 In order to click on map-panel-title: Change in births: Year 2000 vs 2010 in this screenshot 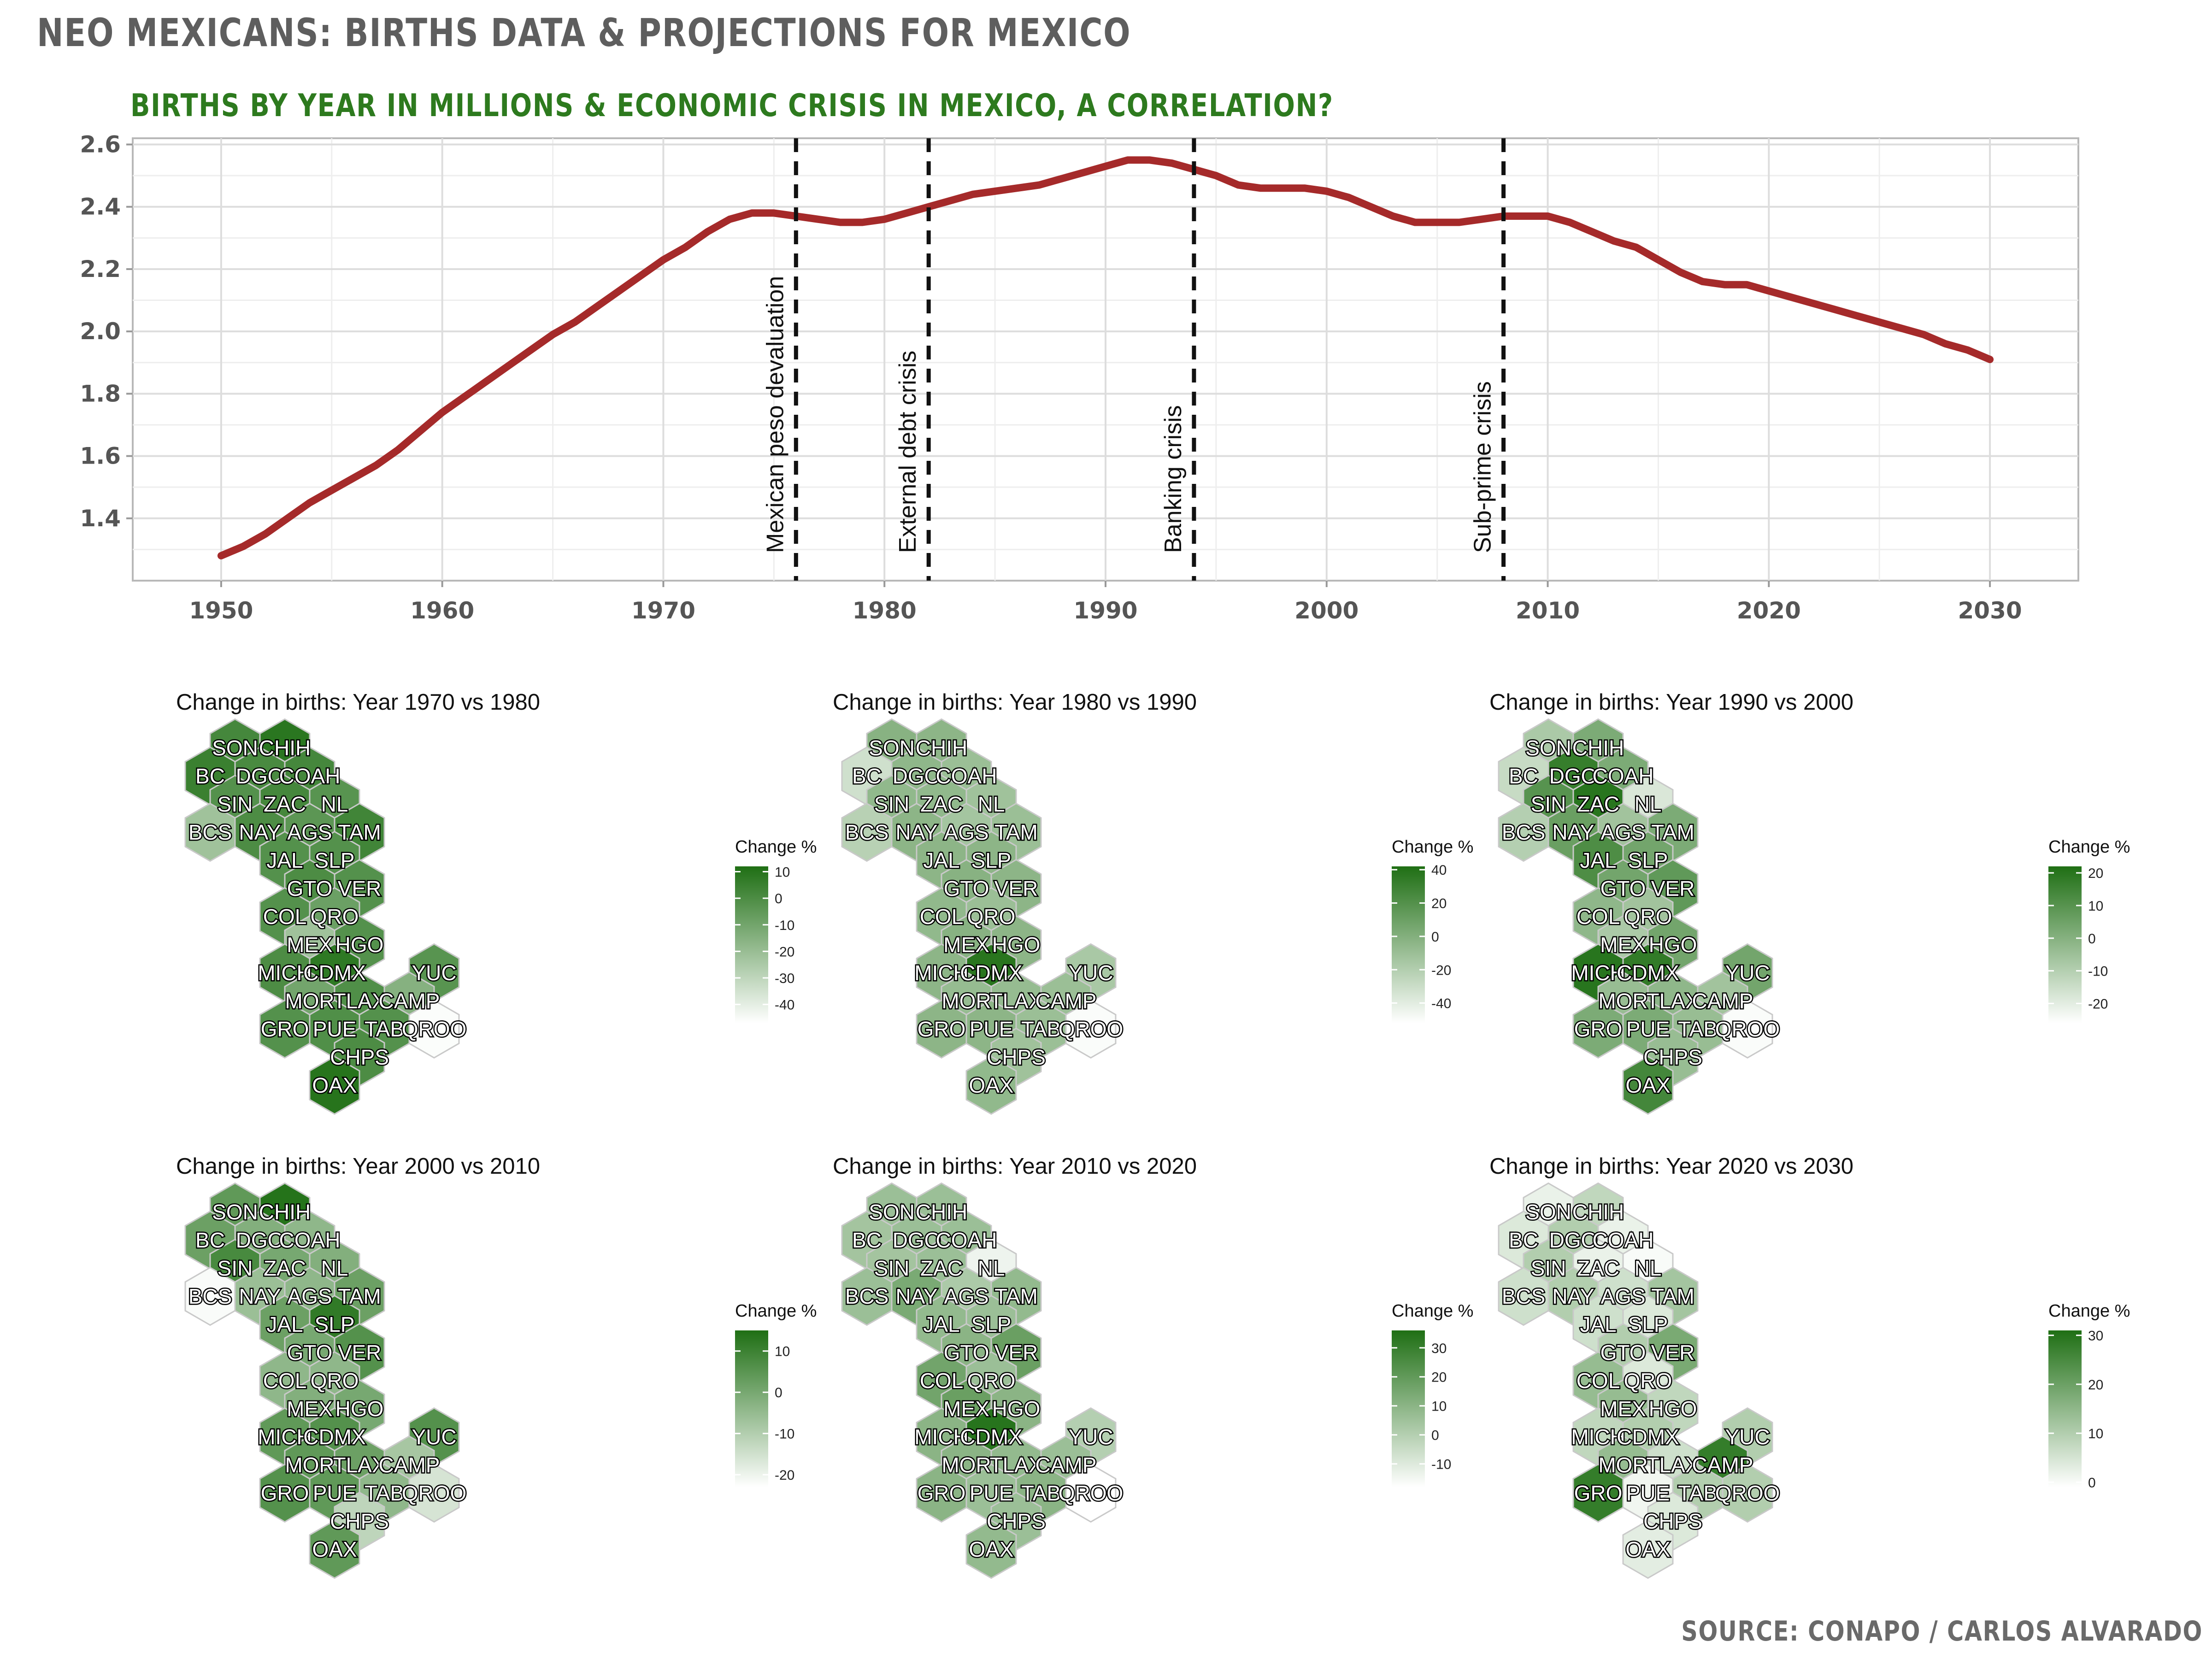, I will do `click(358, 1166)`.